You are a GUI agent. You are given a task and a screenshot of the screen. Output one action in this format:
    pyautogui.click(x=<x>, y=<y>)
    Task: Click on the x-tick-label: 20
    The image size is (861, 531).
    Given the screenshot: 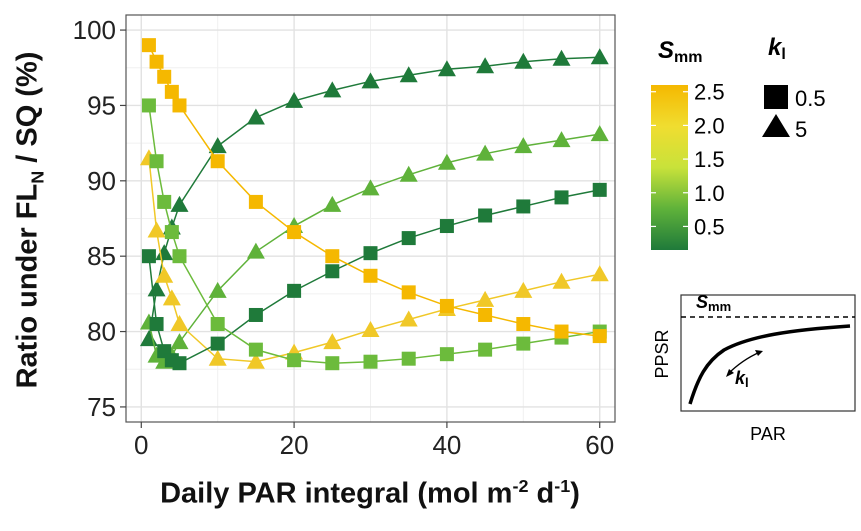 What is the action you would take?
    pyautogui.click(x=294, y=445)
    